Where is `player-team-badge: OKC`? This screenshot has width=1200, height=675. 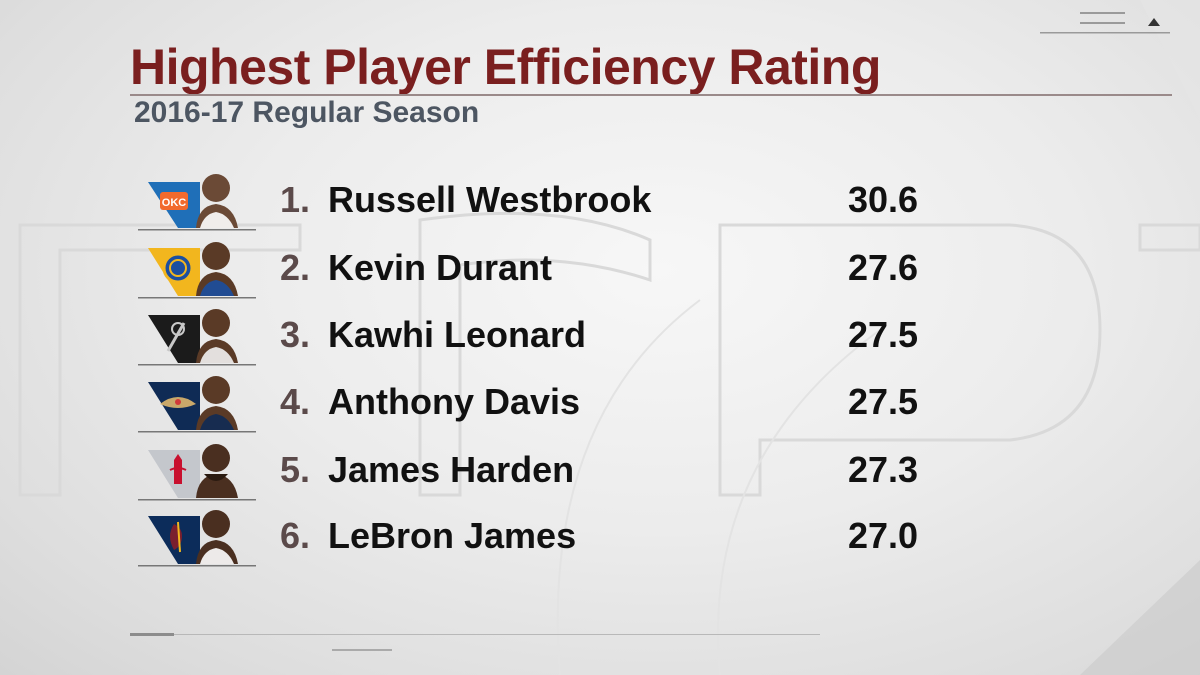 player-team-badge: OKC is located at coordinates (198, 201).